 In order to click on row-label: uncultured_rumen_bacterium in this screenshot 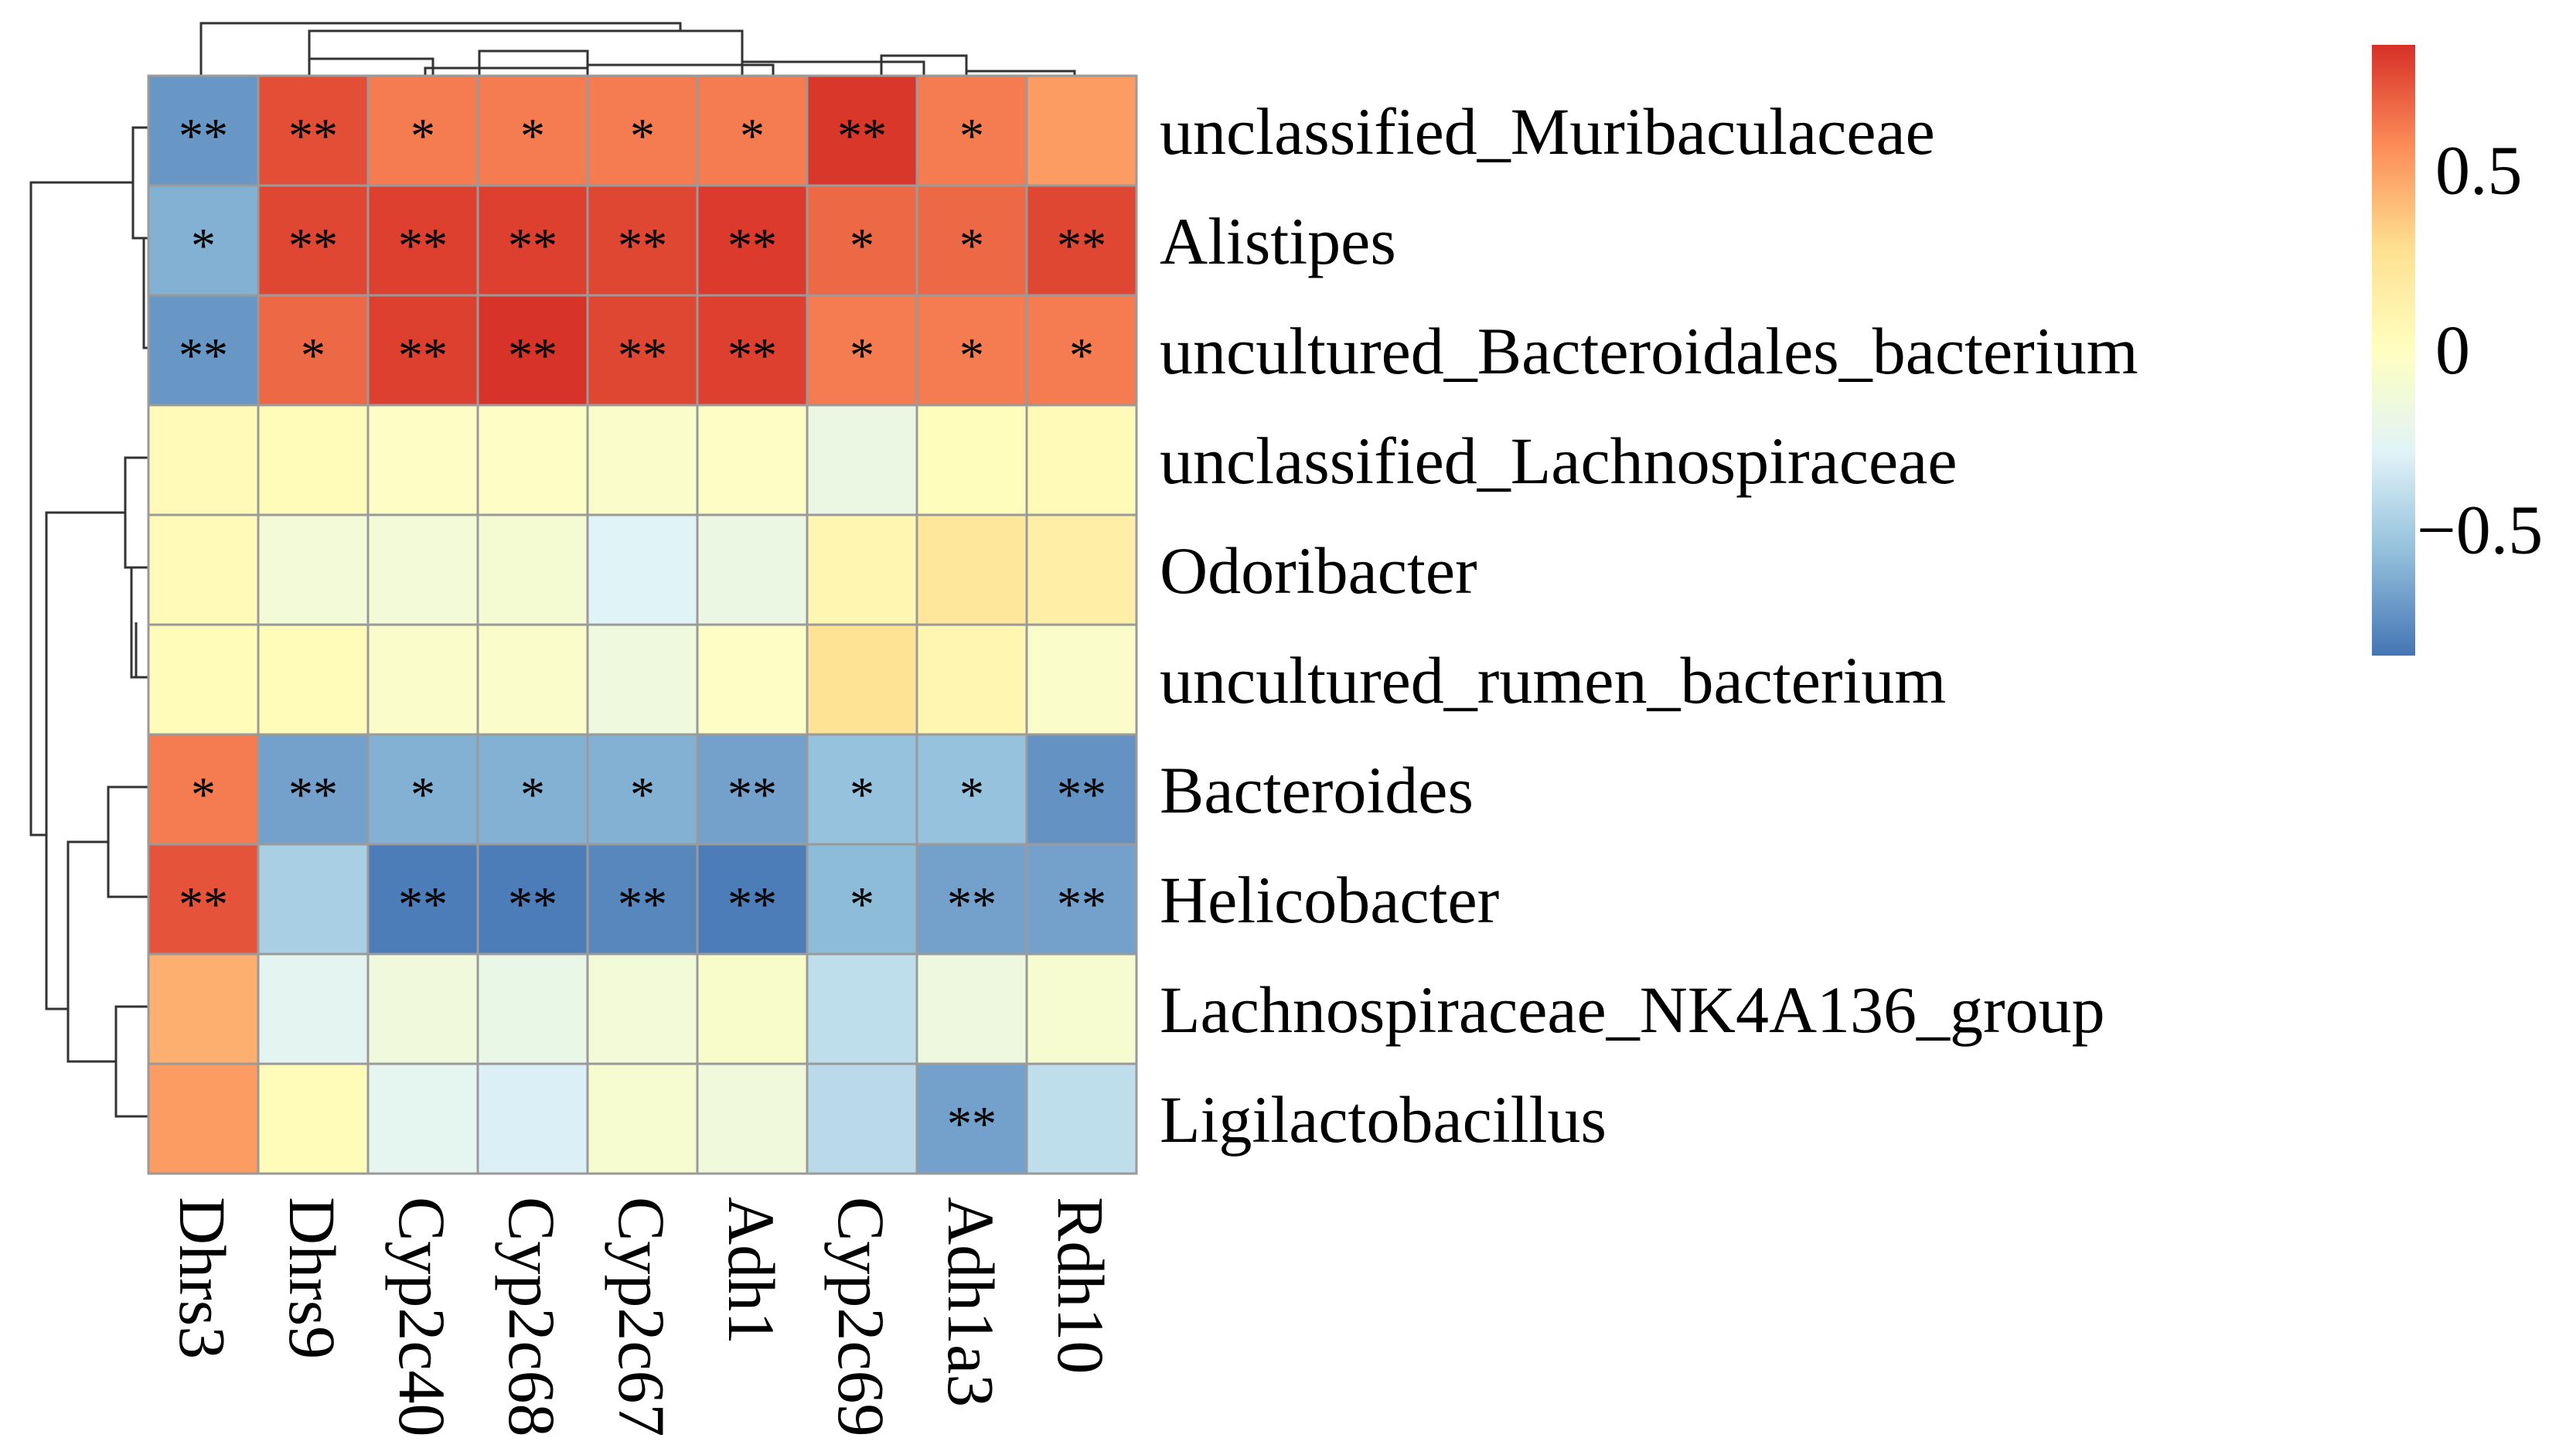, I will do `click(1553, 680)`.